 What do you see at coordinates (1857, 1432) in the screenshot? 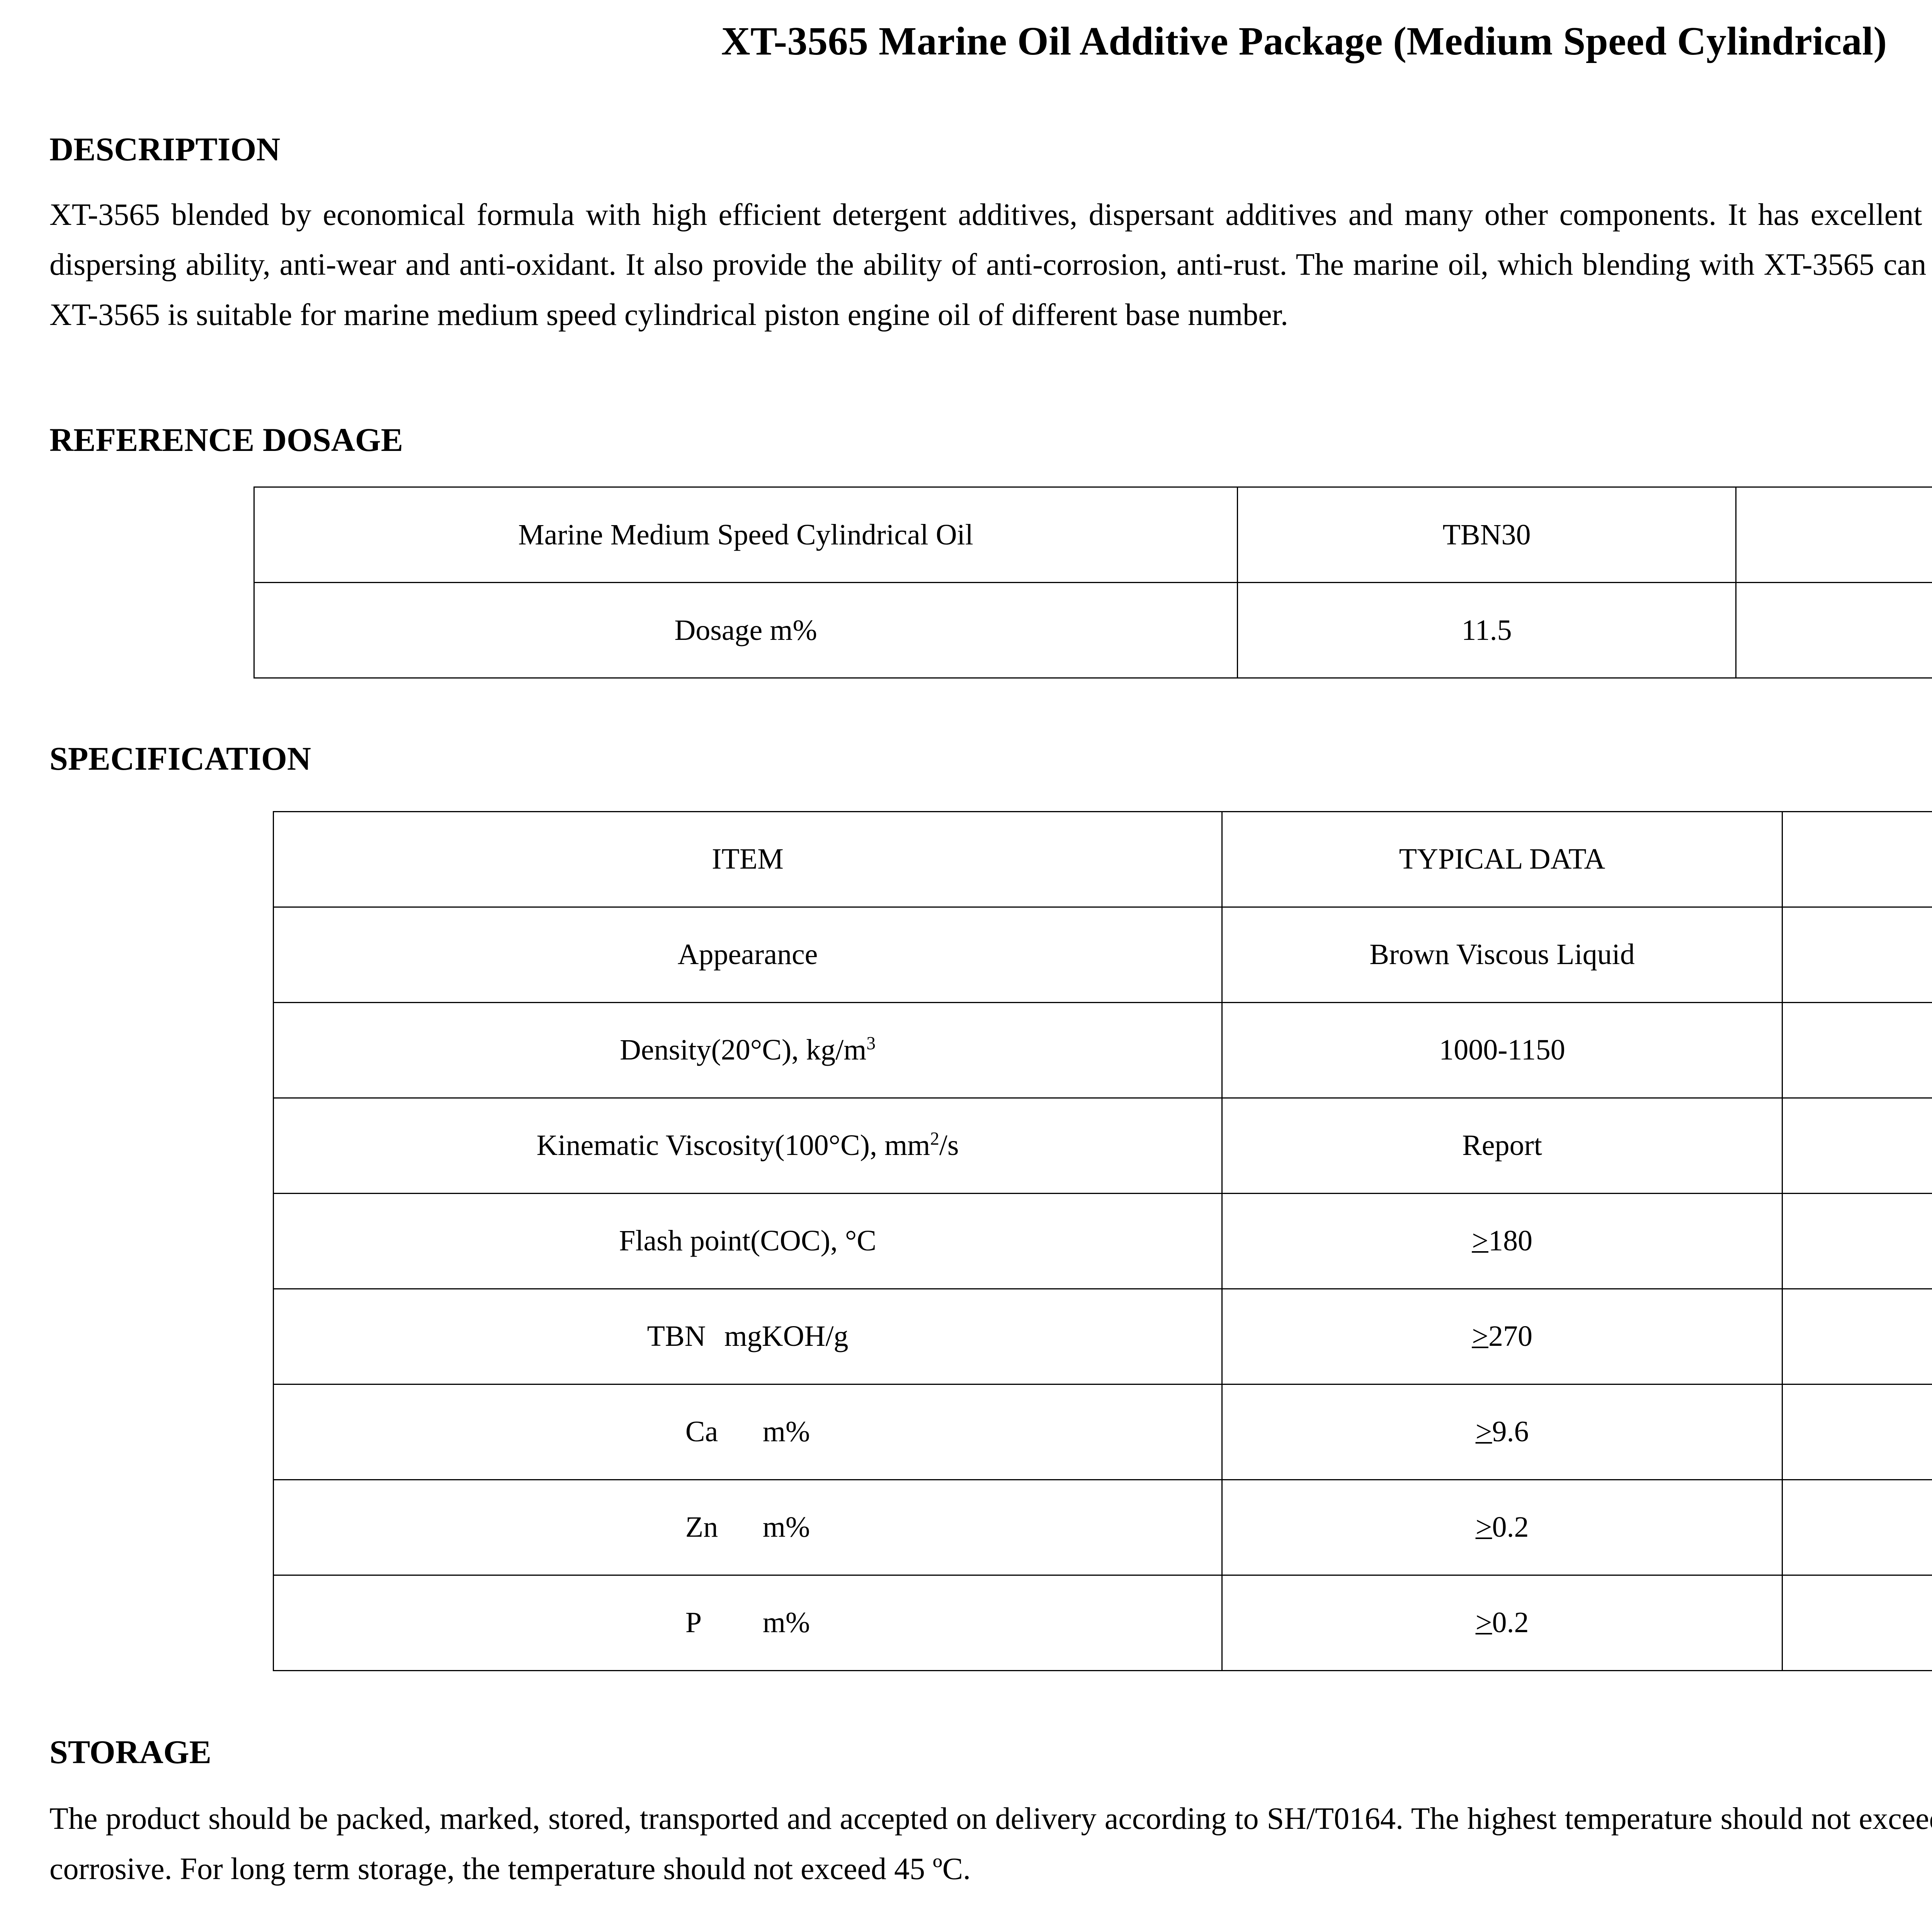
I see `spec-cell-test-method: SH/T0270` at bounding box center [1857, 1432].